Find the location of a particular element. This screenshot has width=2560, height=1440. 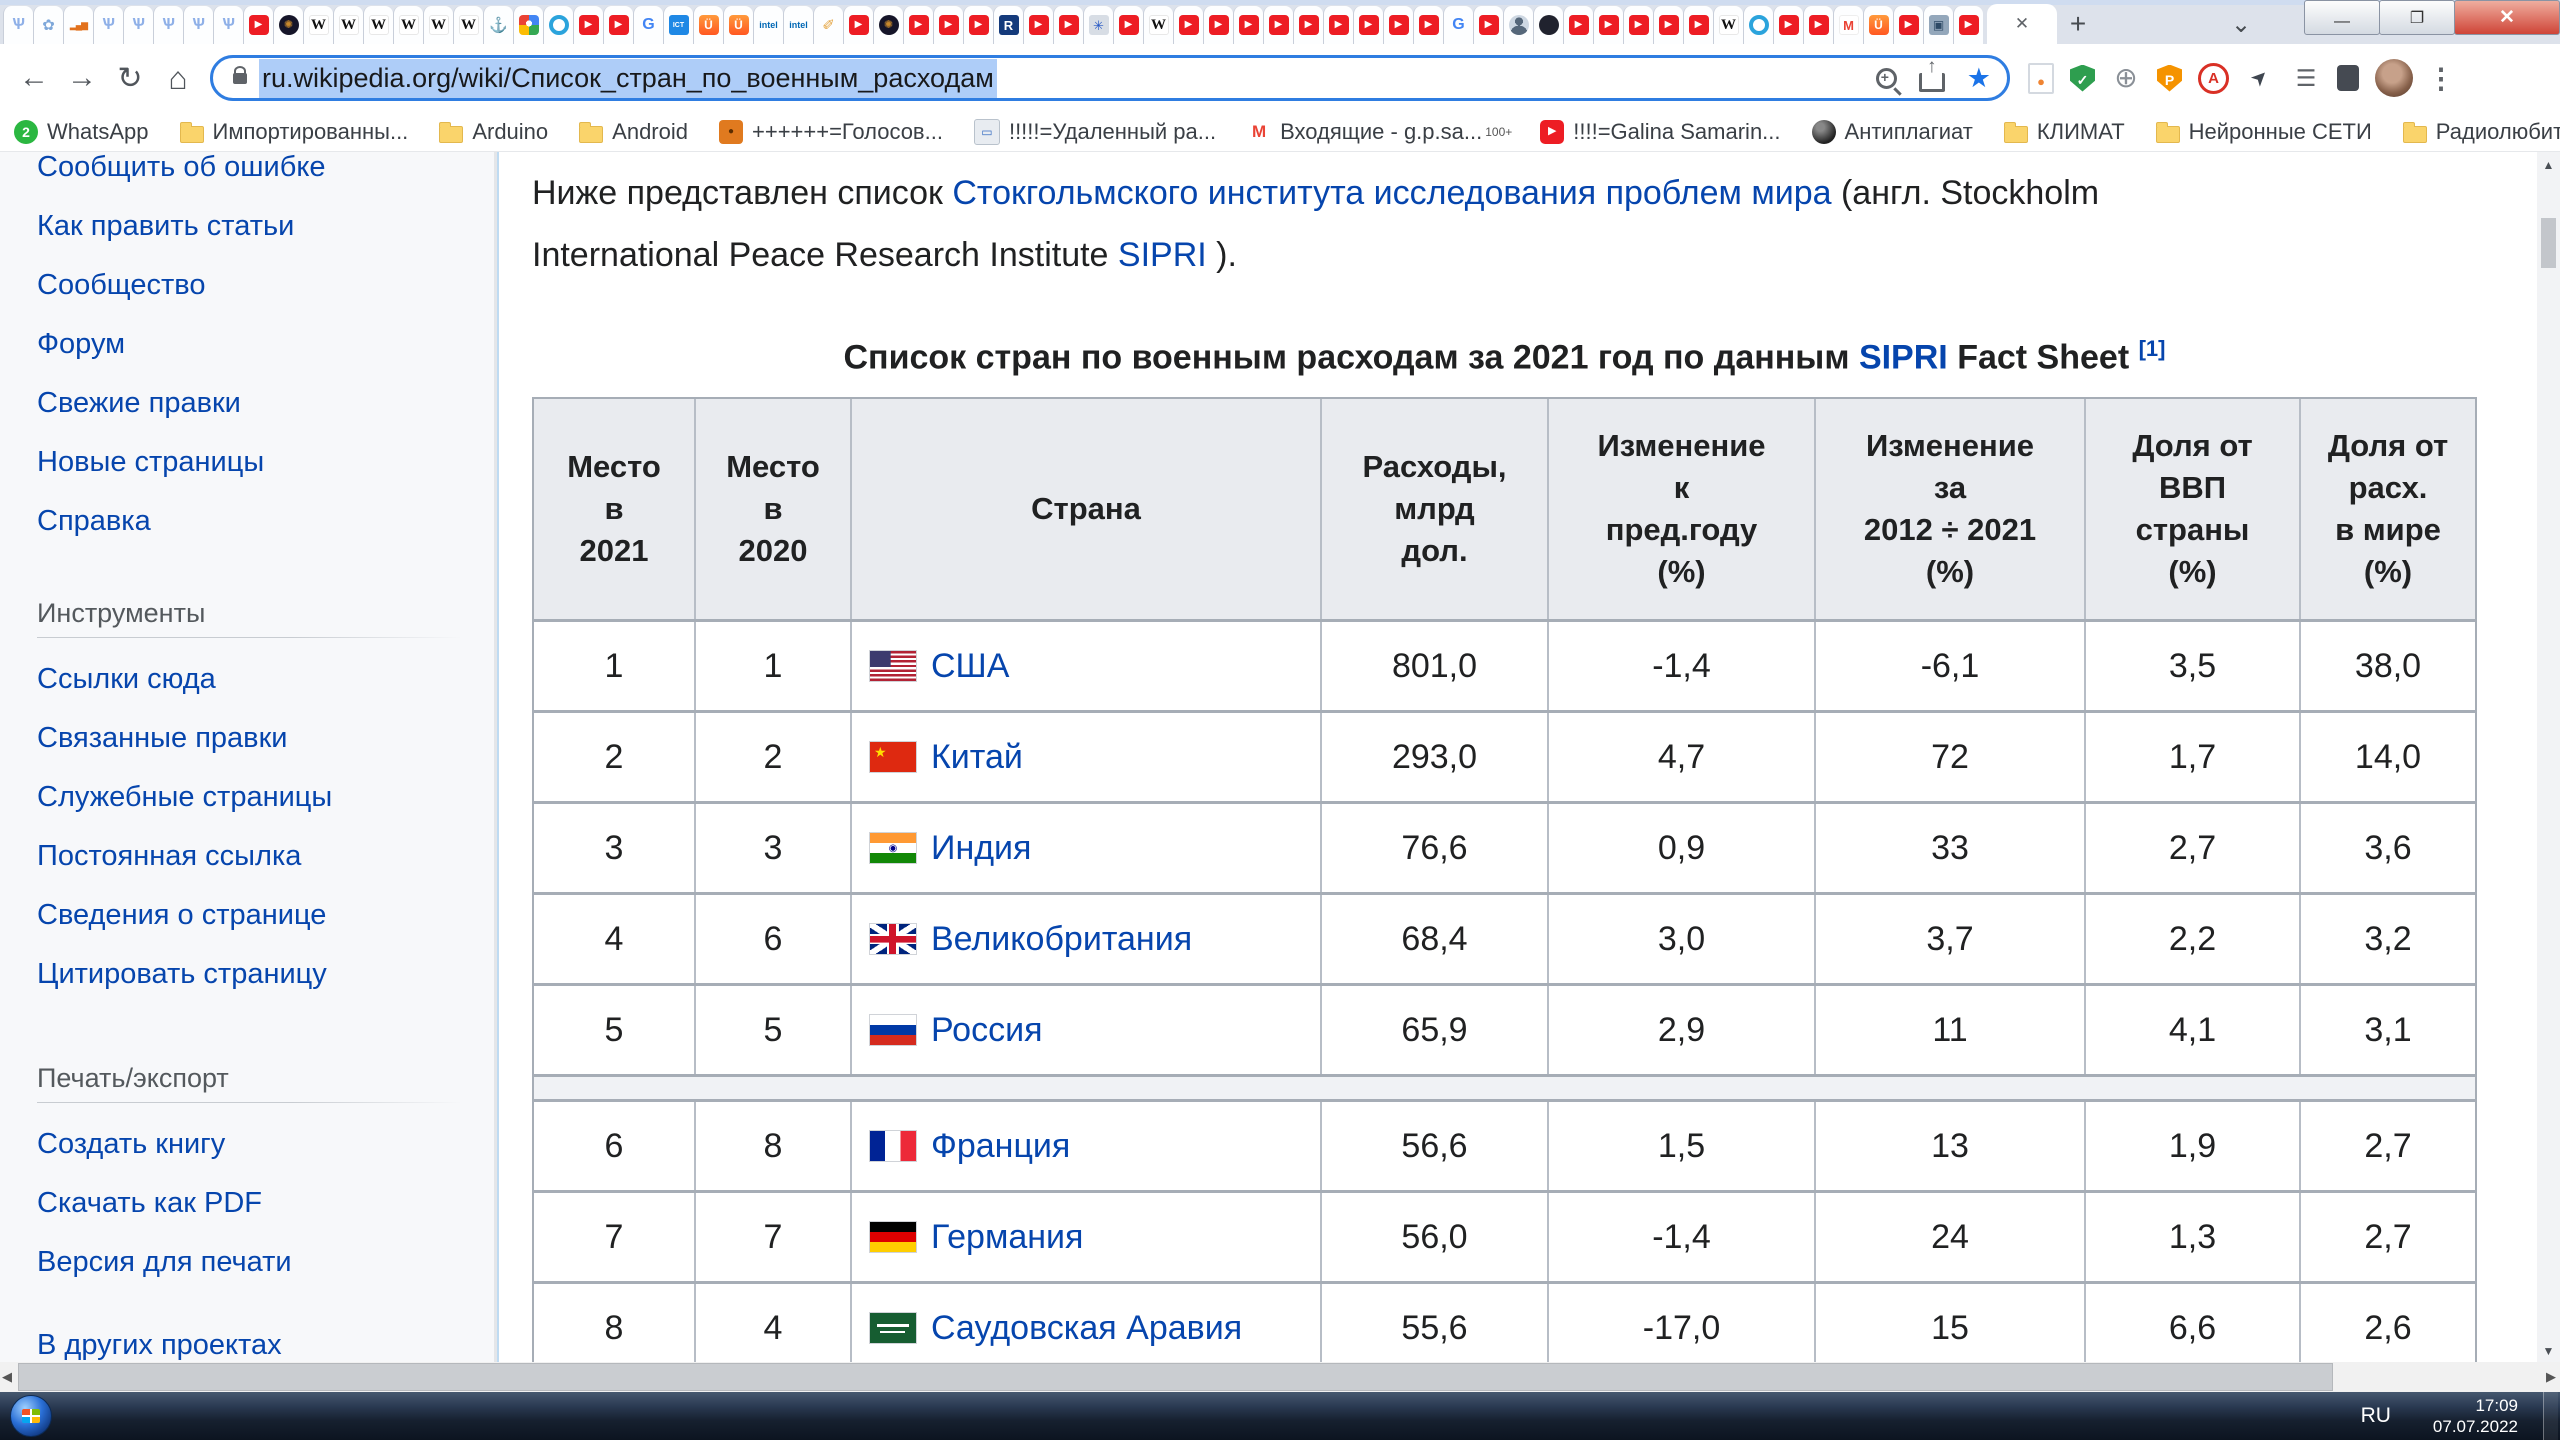

close-tab-icon is located at coordinates (2022, 24).